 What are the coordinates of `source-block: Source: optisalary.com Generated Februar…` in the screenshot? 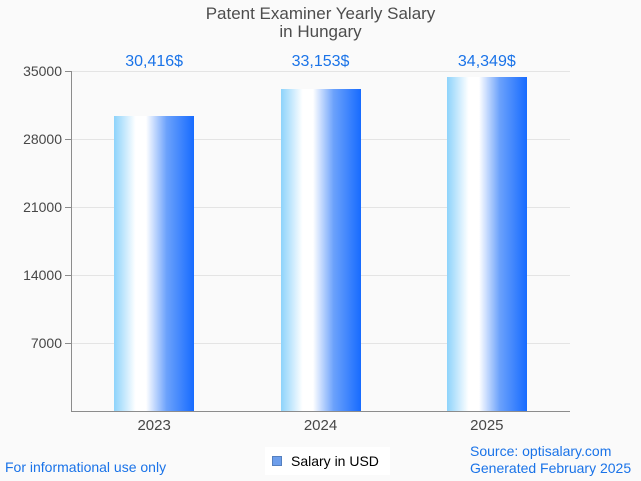 It's located at (550, 460).